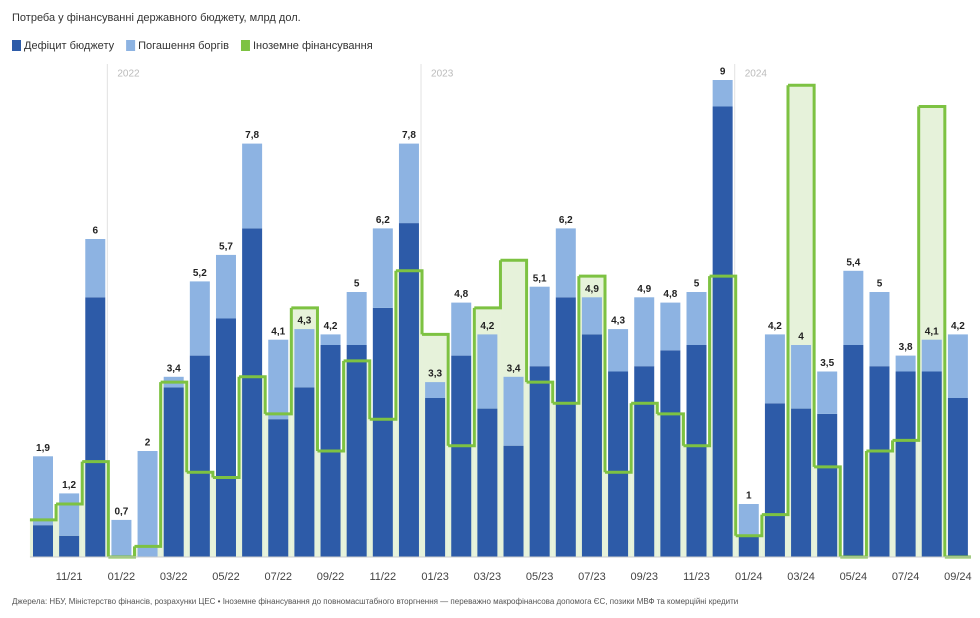  What do you see at coordinates (43, 448) in the screenshot?
I see `total-label: 1,9` at bounding box center [43, 448].